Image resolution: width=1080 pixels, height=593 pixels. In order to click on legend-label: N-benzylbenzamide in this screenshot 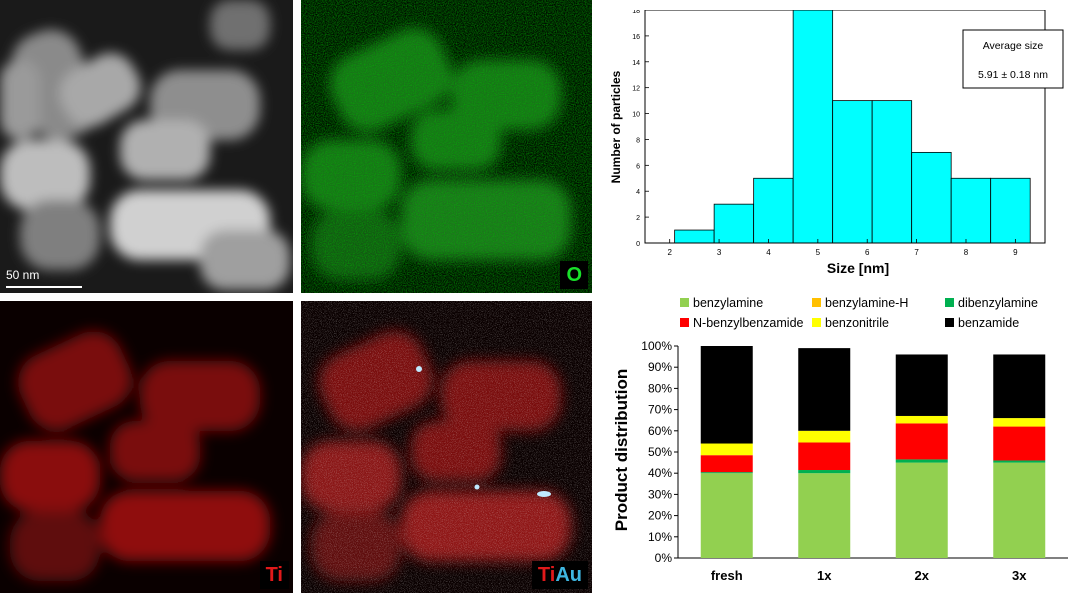, I will do `click(748, 323)`.